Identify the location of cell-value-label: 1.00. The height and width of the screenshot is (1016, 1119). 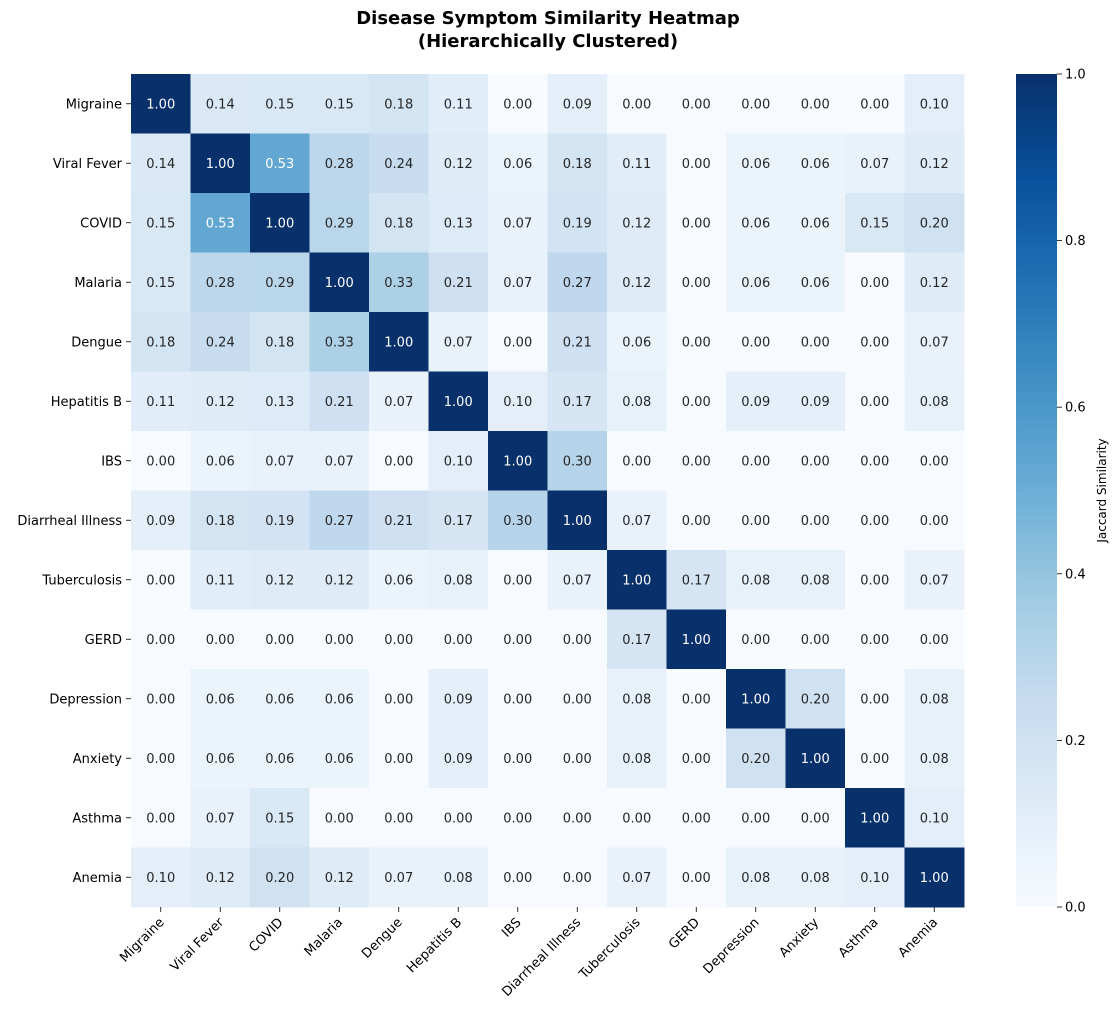
(577, 521).